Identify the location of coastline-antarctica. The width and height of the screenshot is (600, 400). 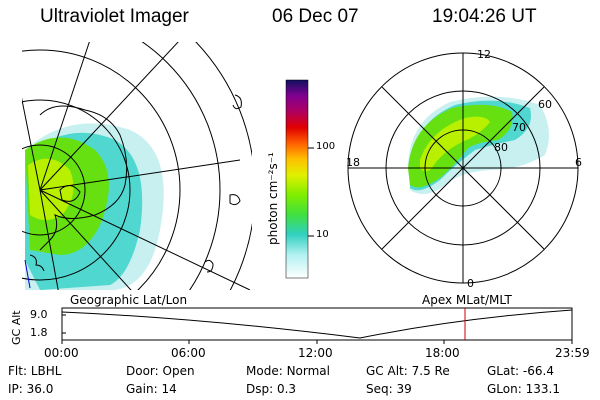
(83, 178).